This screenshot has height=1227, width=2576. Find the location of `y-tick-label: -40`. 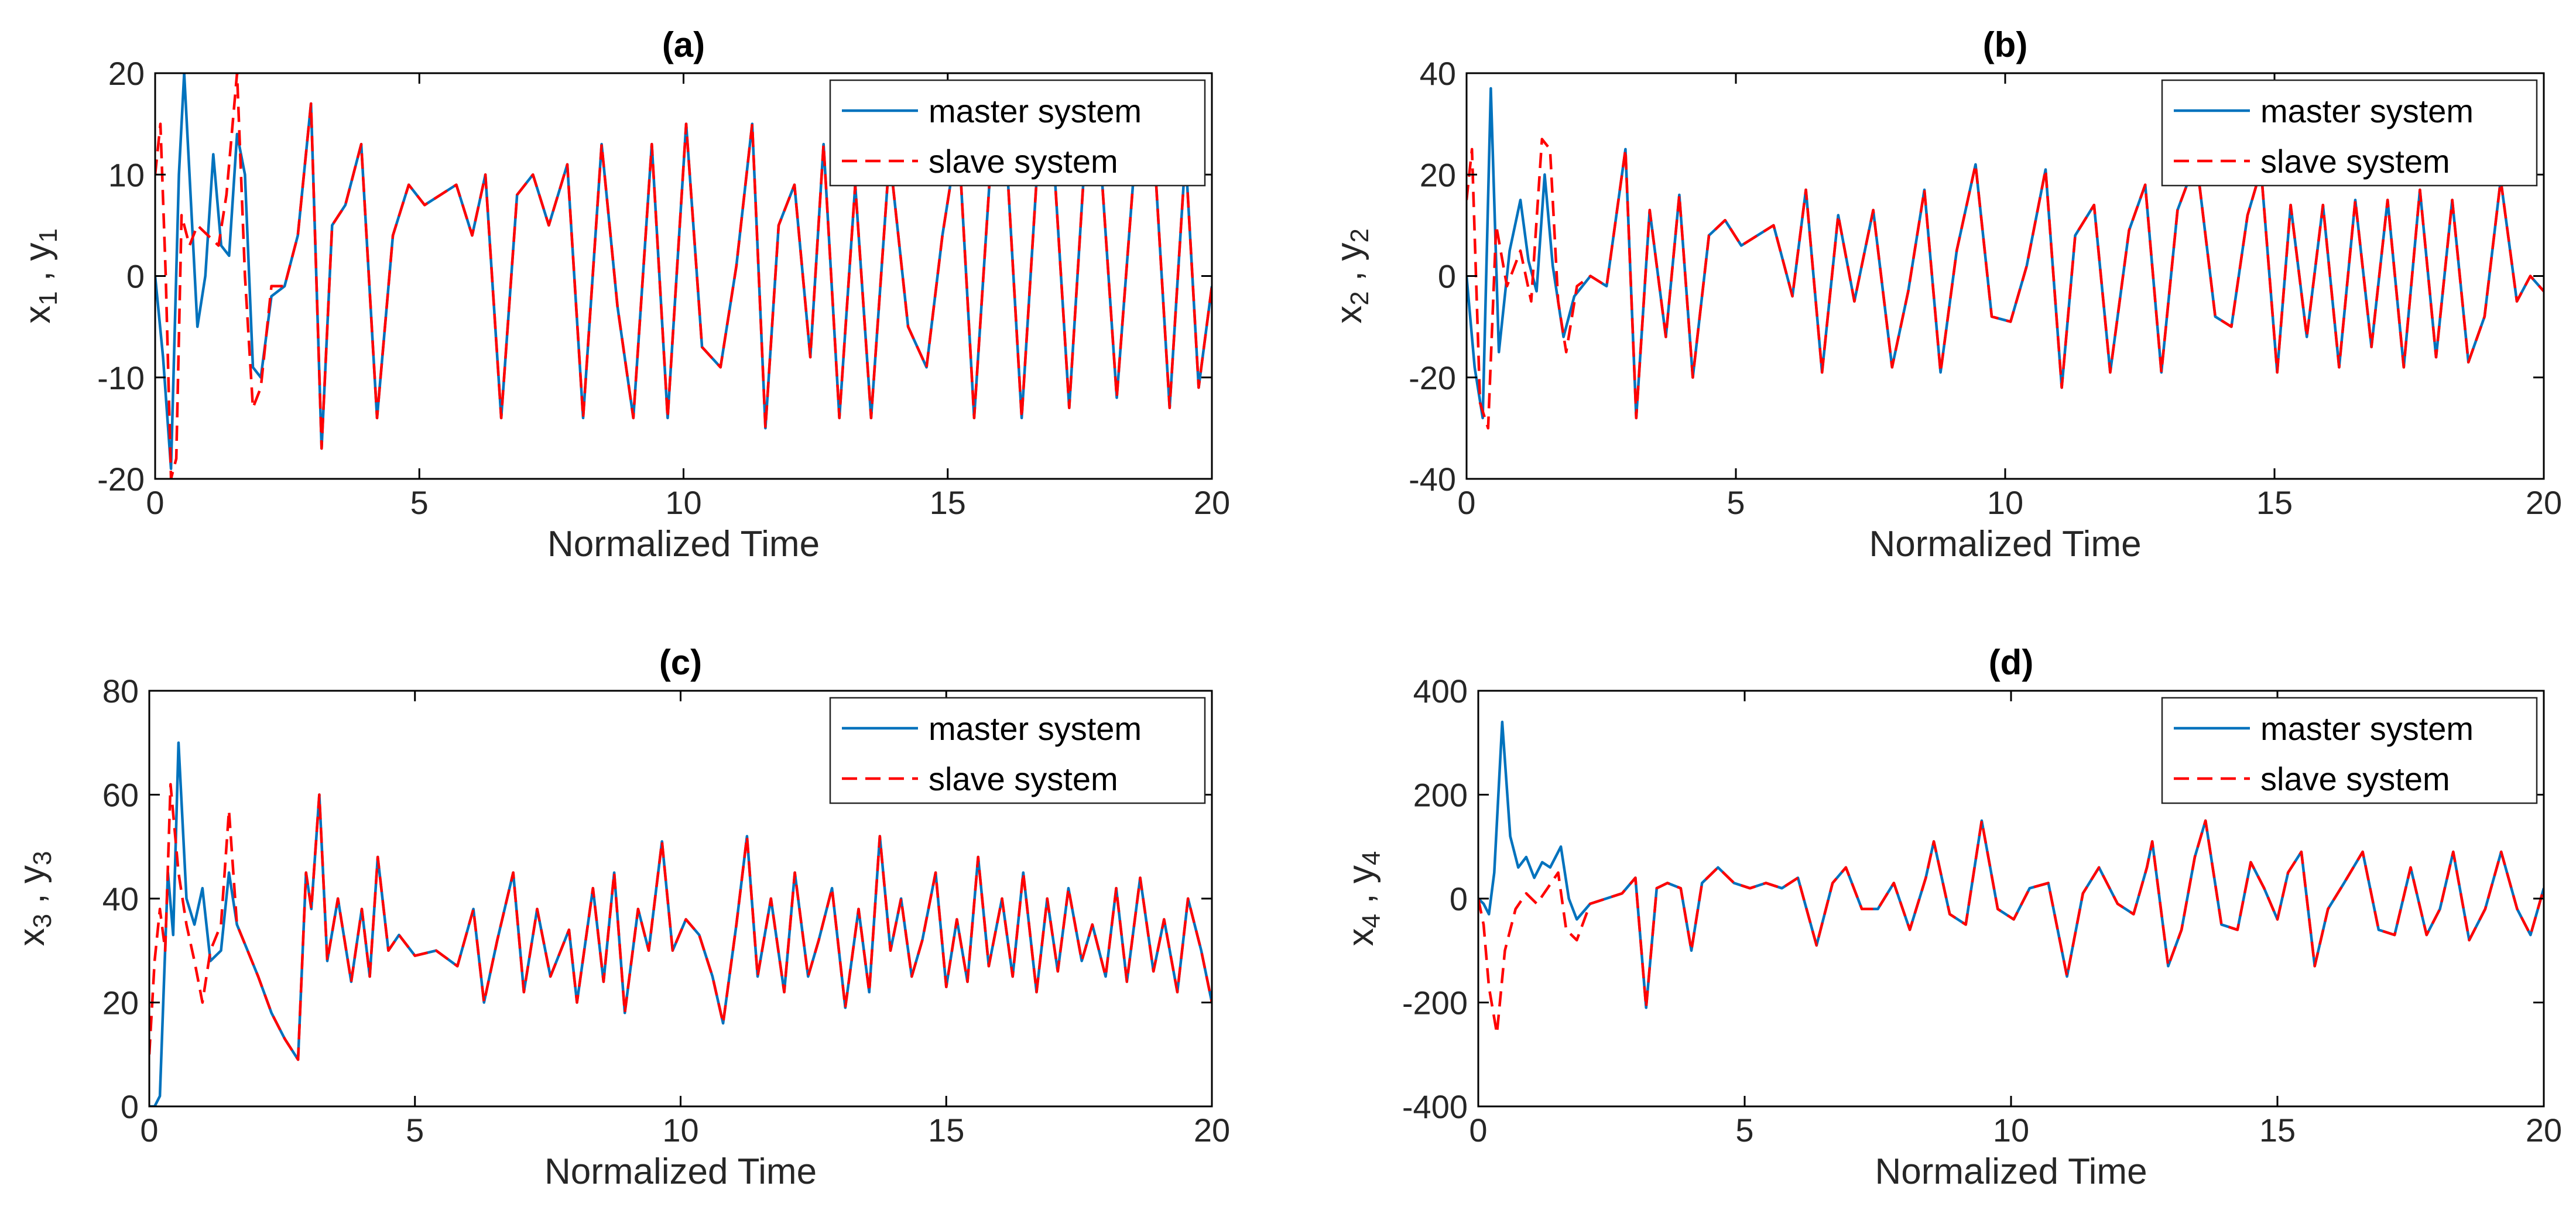

y-tick-label: -40 is located at coordinates (1432, 480).